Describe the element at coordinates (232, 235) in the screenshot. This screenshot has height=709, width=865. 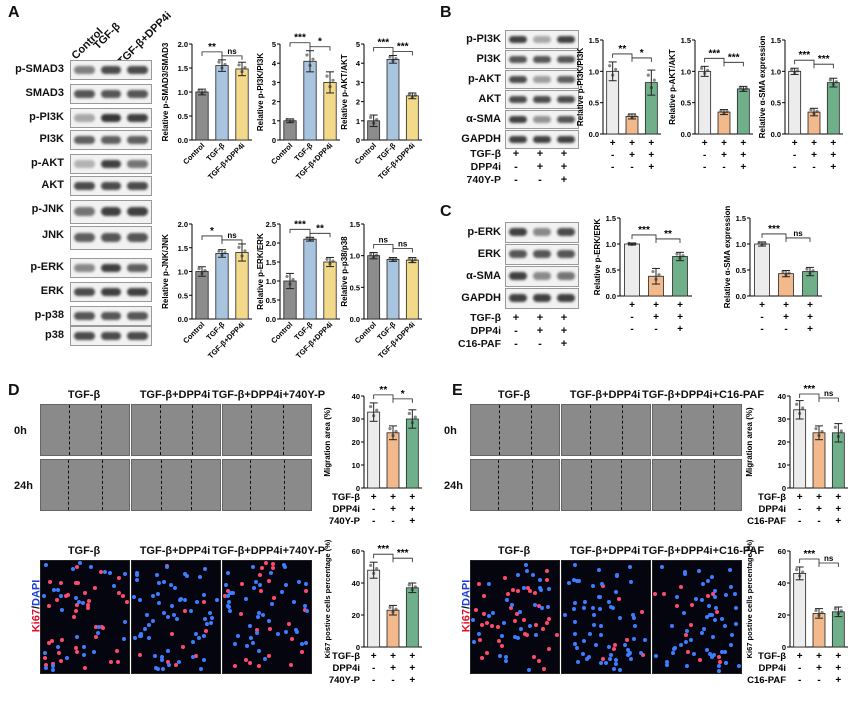
I see `sig-1-2-label: ns` at that location.